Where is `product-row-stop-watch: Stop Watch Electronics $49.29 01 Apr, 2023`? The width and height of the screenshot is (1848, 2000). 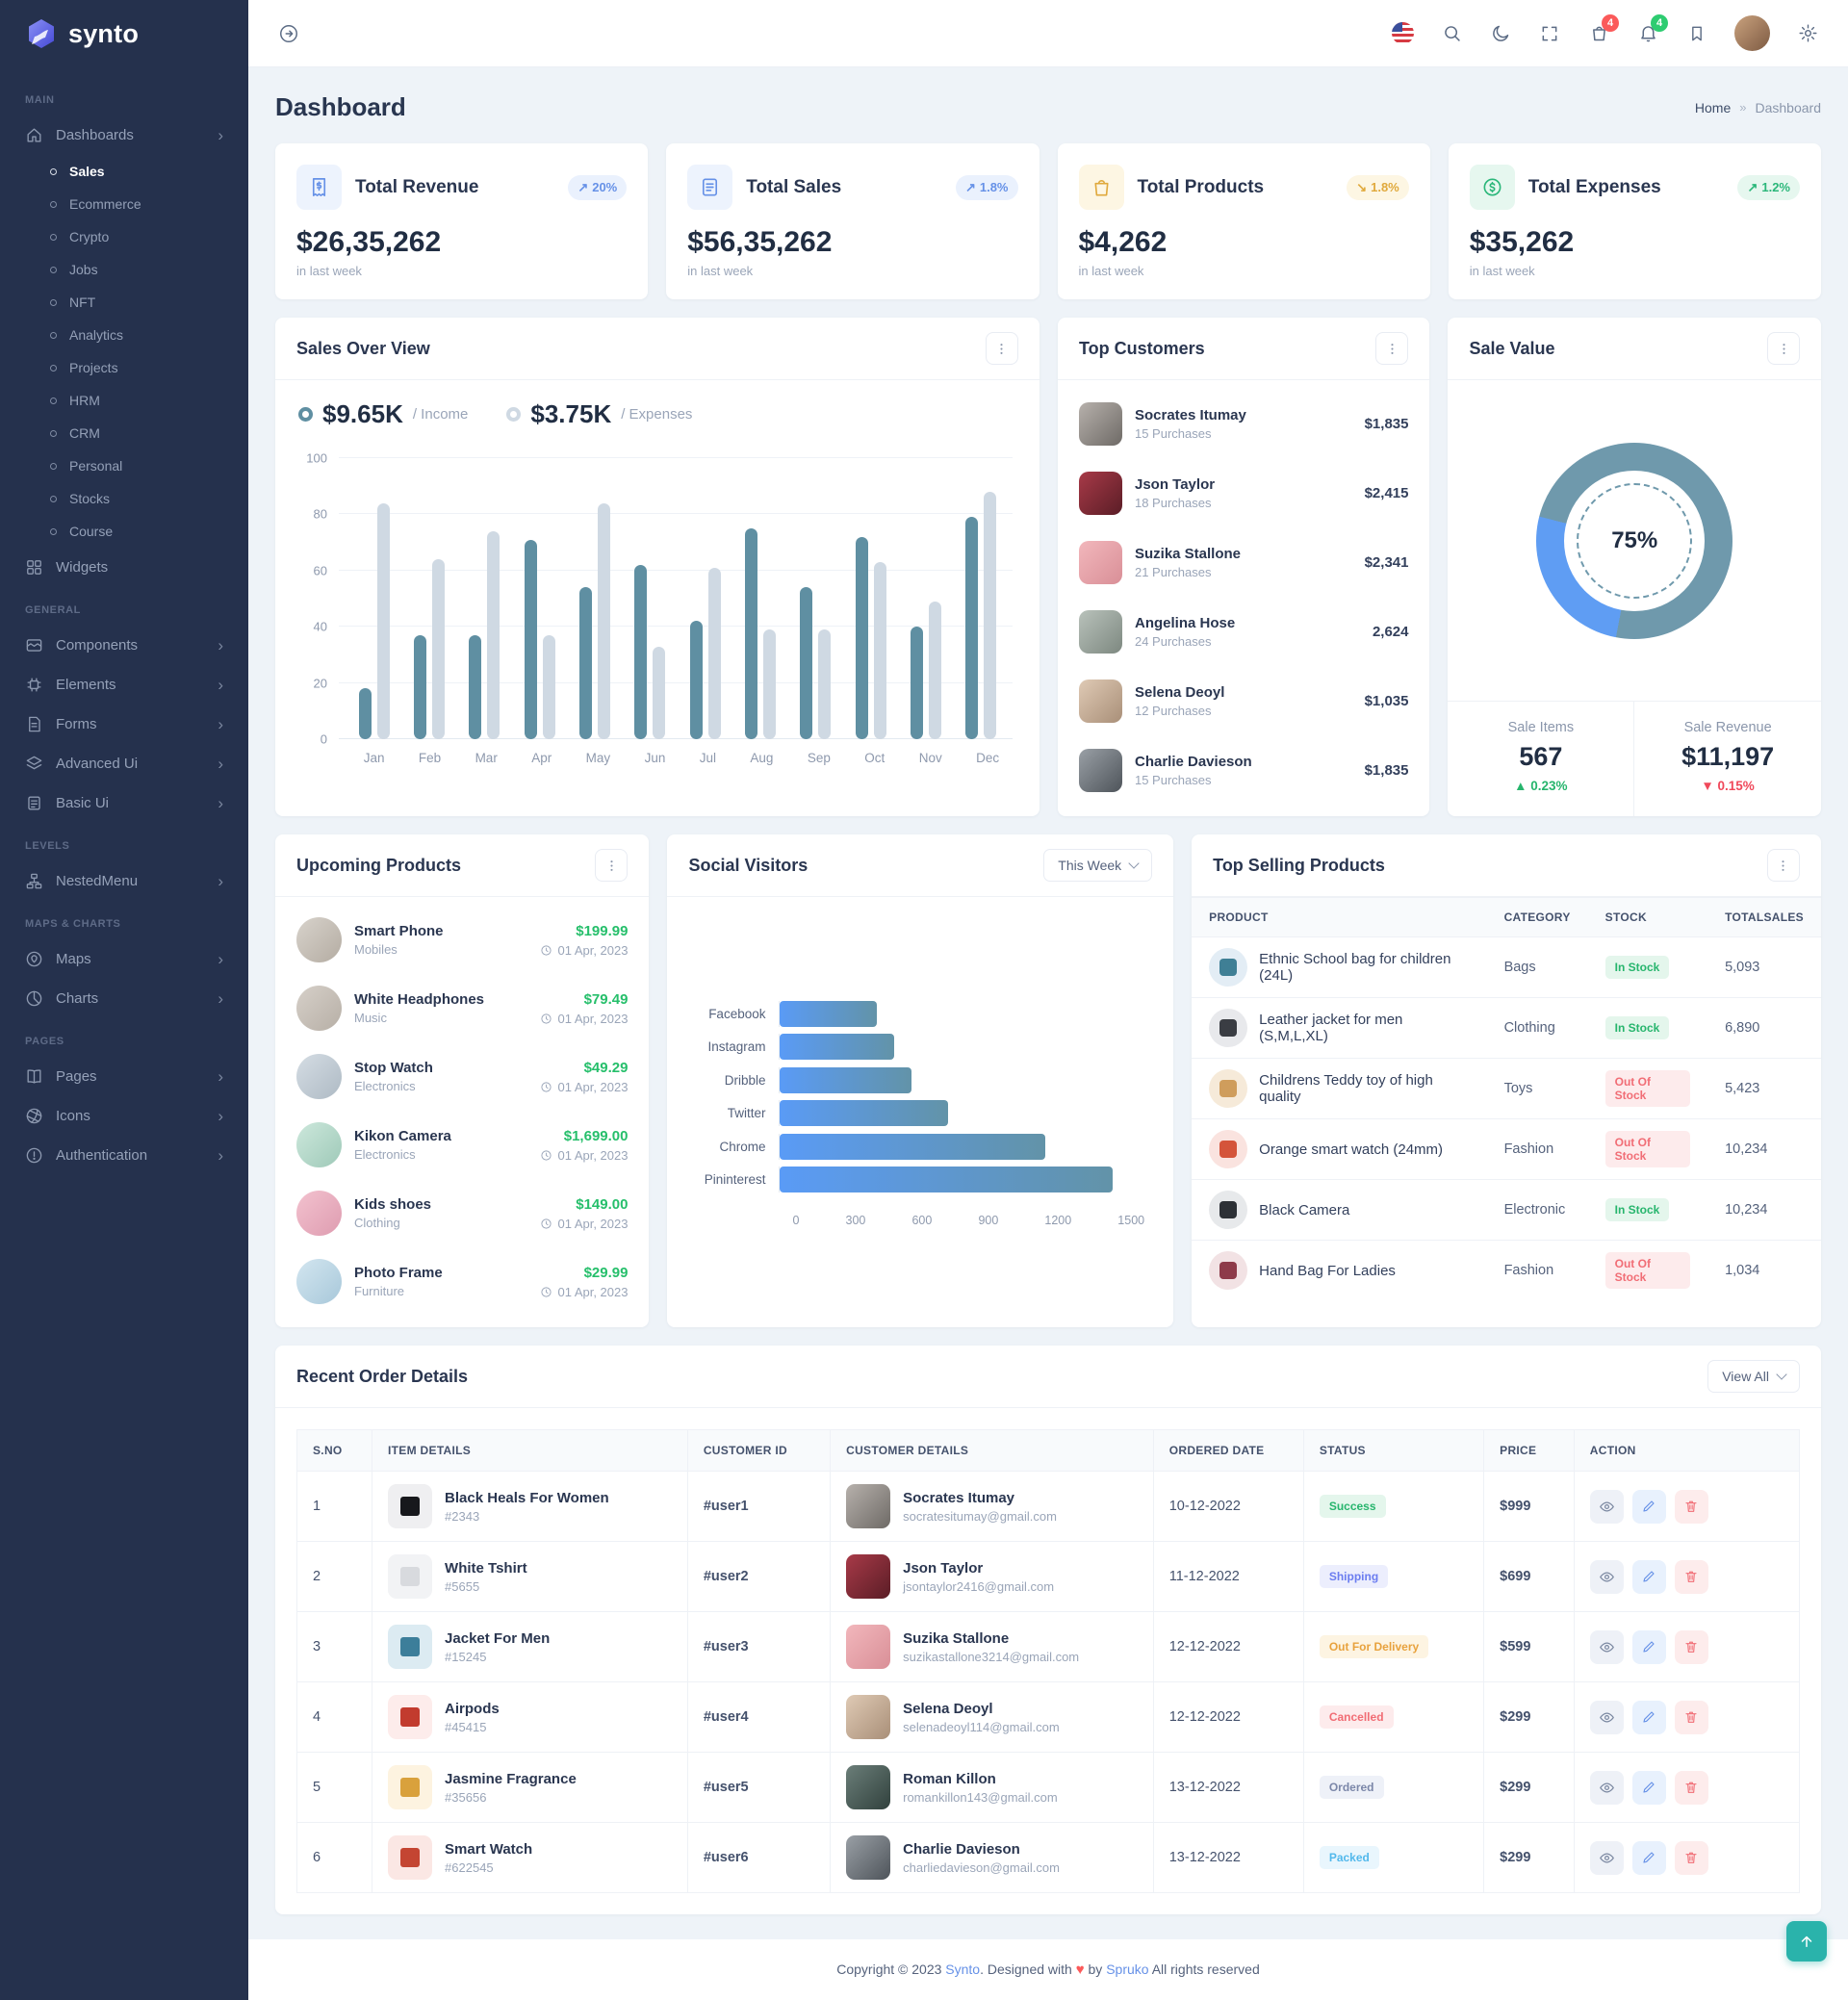 product-row-stop-watch: Stop Watch Electronics $49.29 01 Apr, 2023 is located at coordinates (462, 1076).